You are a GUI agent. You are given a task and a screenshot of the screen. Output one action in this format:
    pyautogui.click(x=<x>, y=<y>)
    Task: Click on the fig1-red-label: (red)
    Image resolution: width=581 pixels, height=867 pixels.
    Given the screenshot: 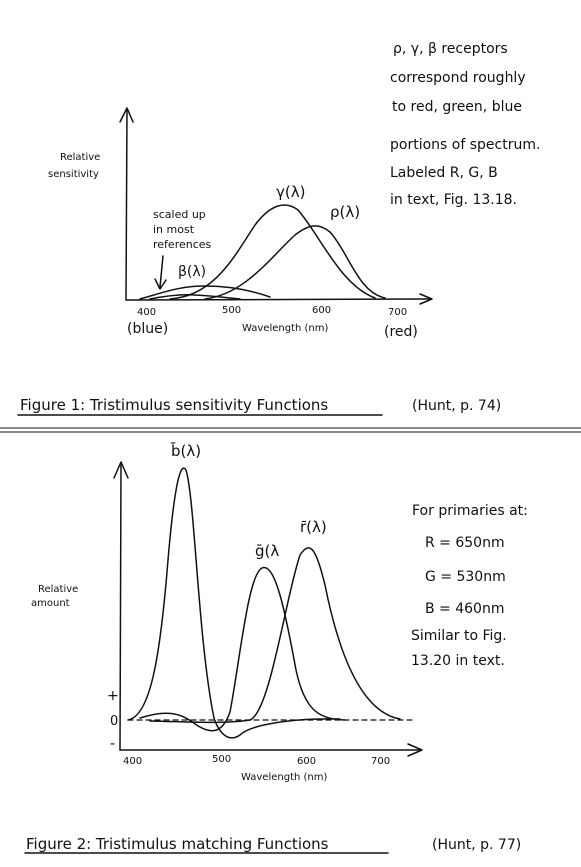 What is the action you would take?
    pyautogui.click(x=401, y=332)
    